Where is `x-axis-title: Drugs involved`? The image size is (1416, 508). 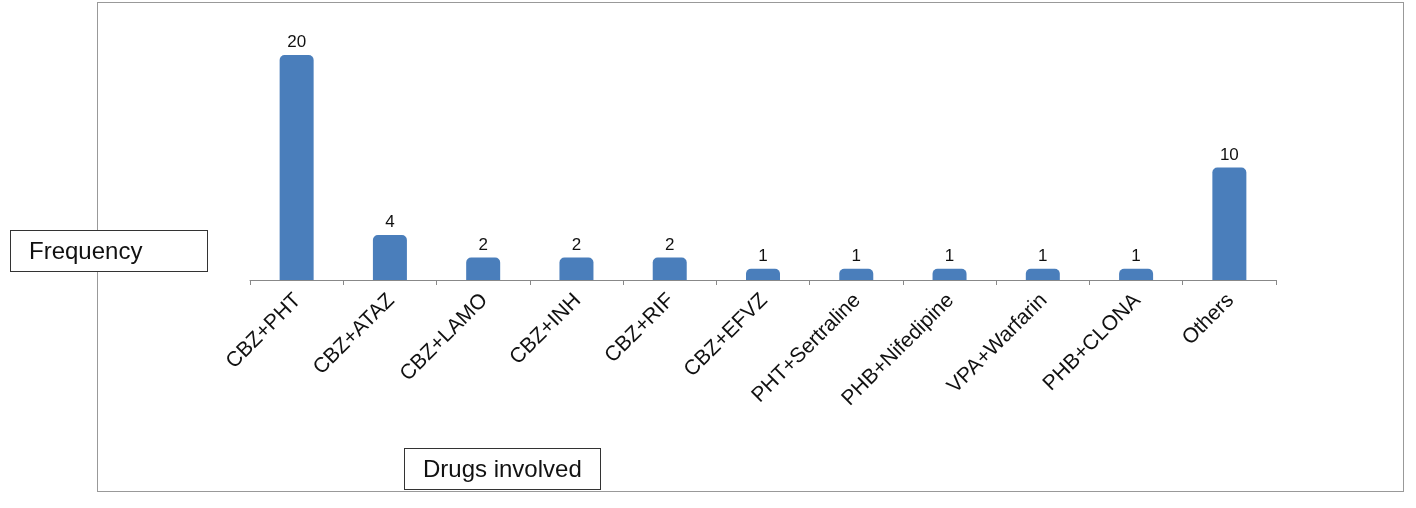 x-axis-title: Drugs involved is located at coordinates (502, 469).